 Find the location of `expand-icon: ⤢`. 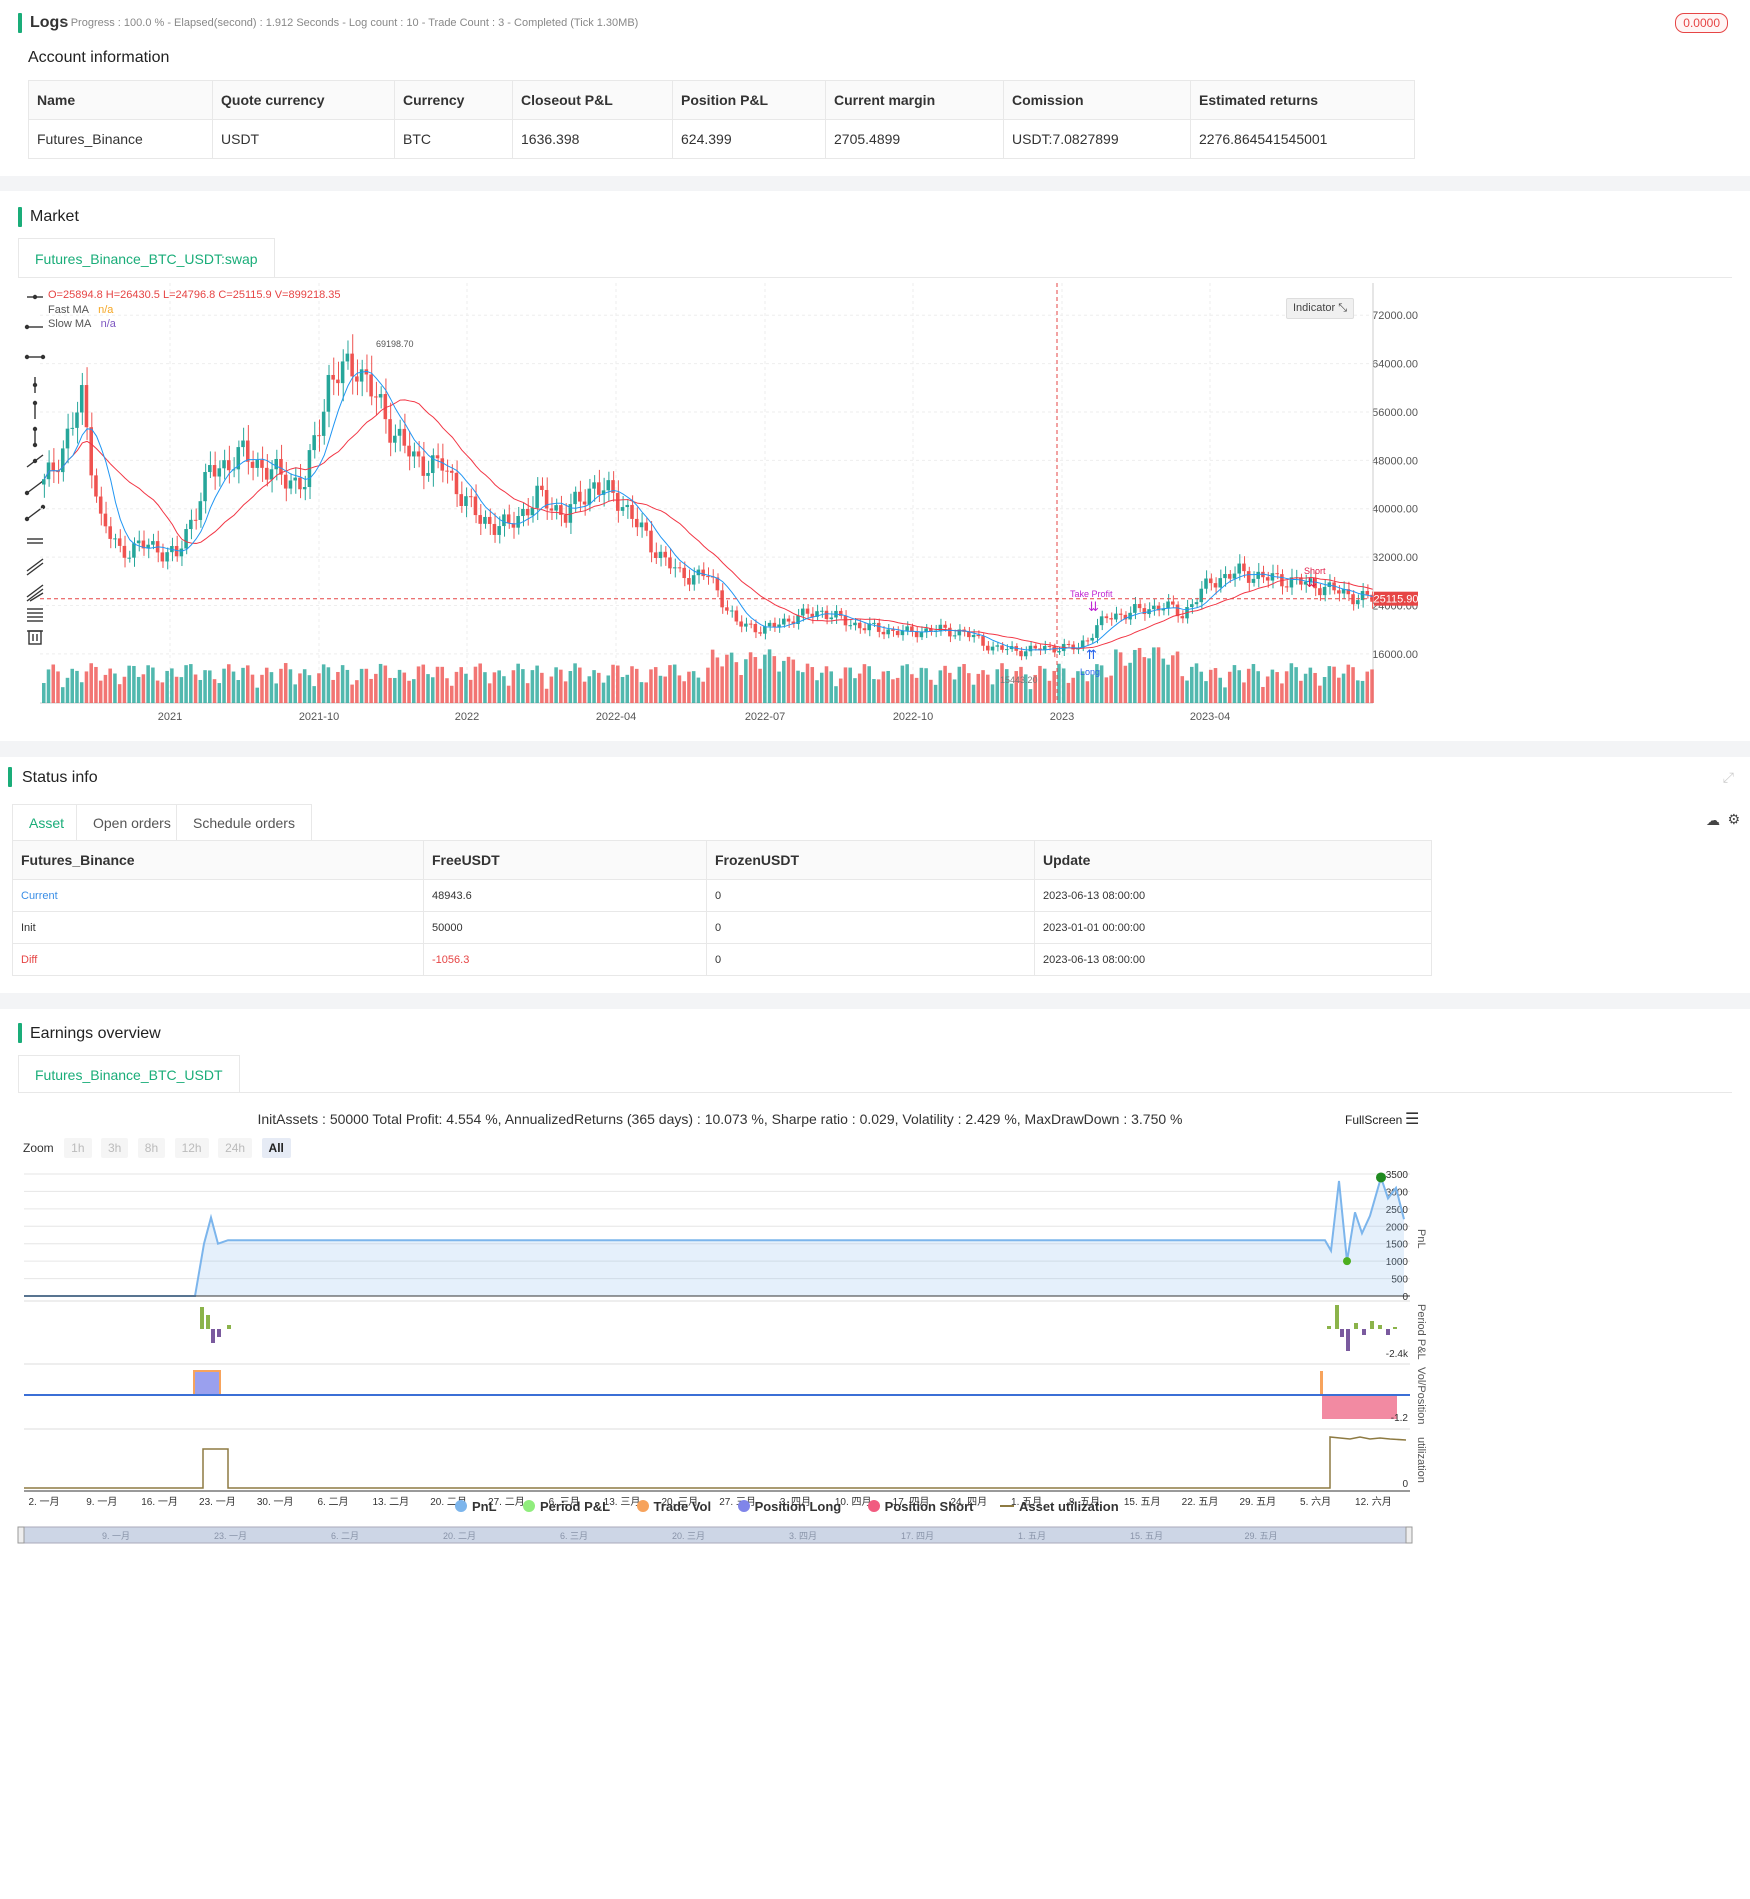

expand-icon: ⤢ is located at coordinates (1728, 777).